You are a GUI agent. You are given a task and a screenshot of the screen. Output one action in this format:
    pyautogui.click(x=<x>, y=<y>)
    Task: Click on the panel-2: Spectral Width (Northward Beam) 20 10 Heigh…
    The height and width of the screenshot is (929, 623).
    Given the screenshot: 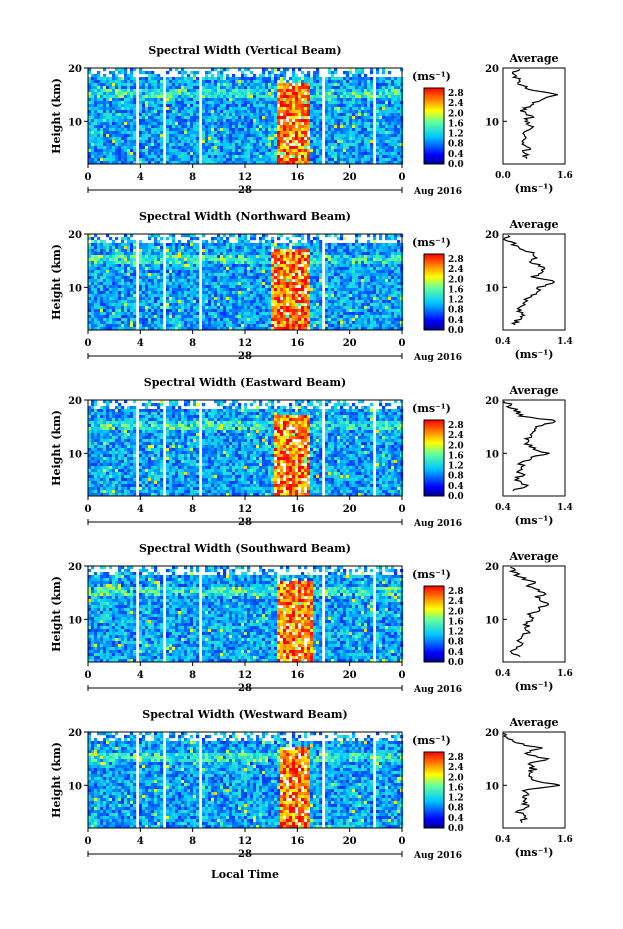 What is the action you would take?
    pyautogui.click(x=311, y=286)
    